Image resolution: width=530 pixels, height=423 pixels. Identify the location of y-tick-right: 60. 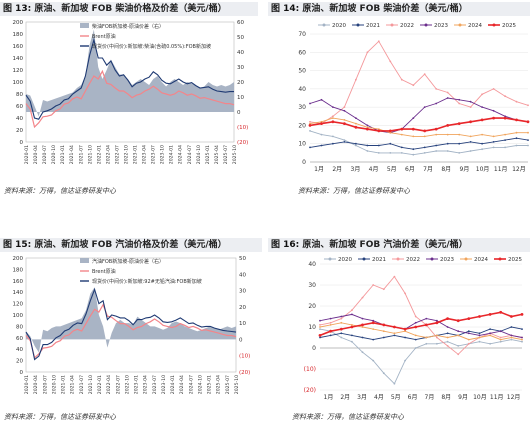
(240, 23).